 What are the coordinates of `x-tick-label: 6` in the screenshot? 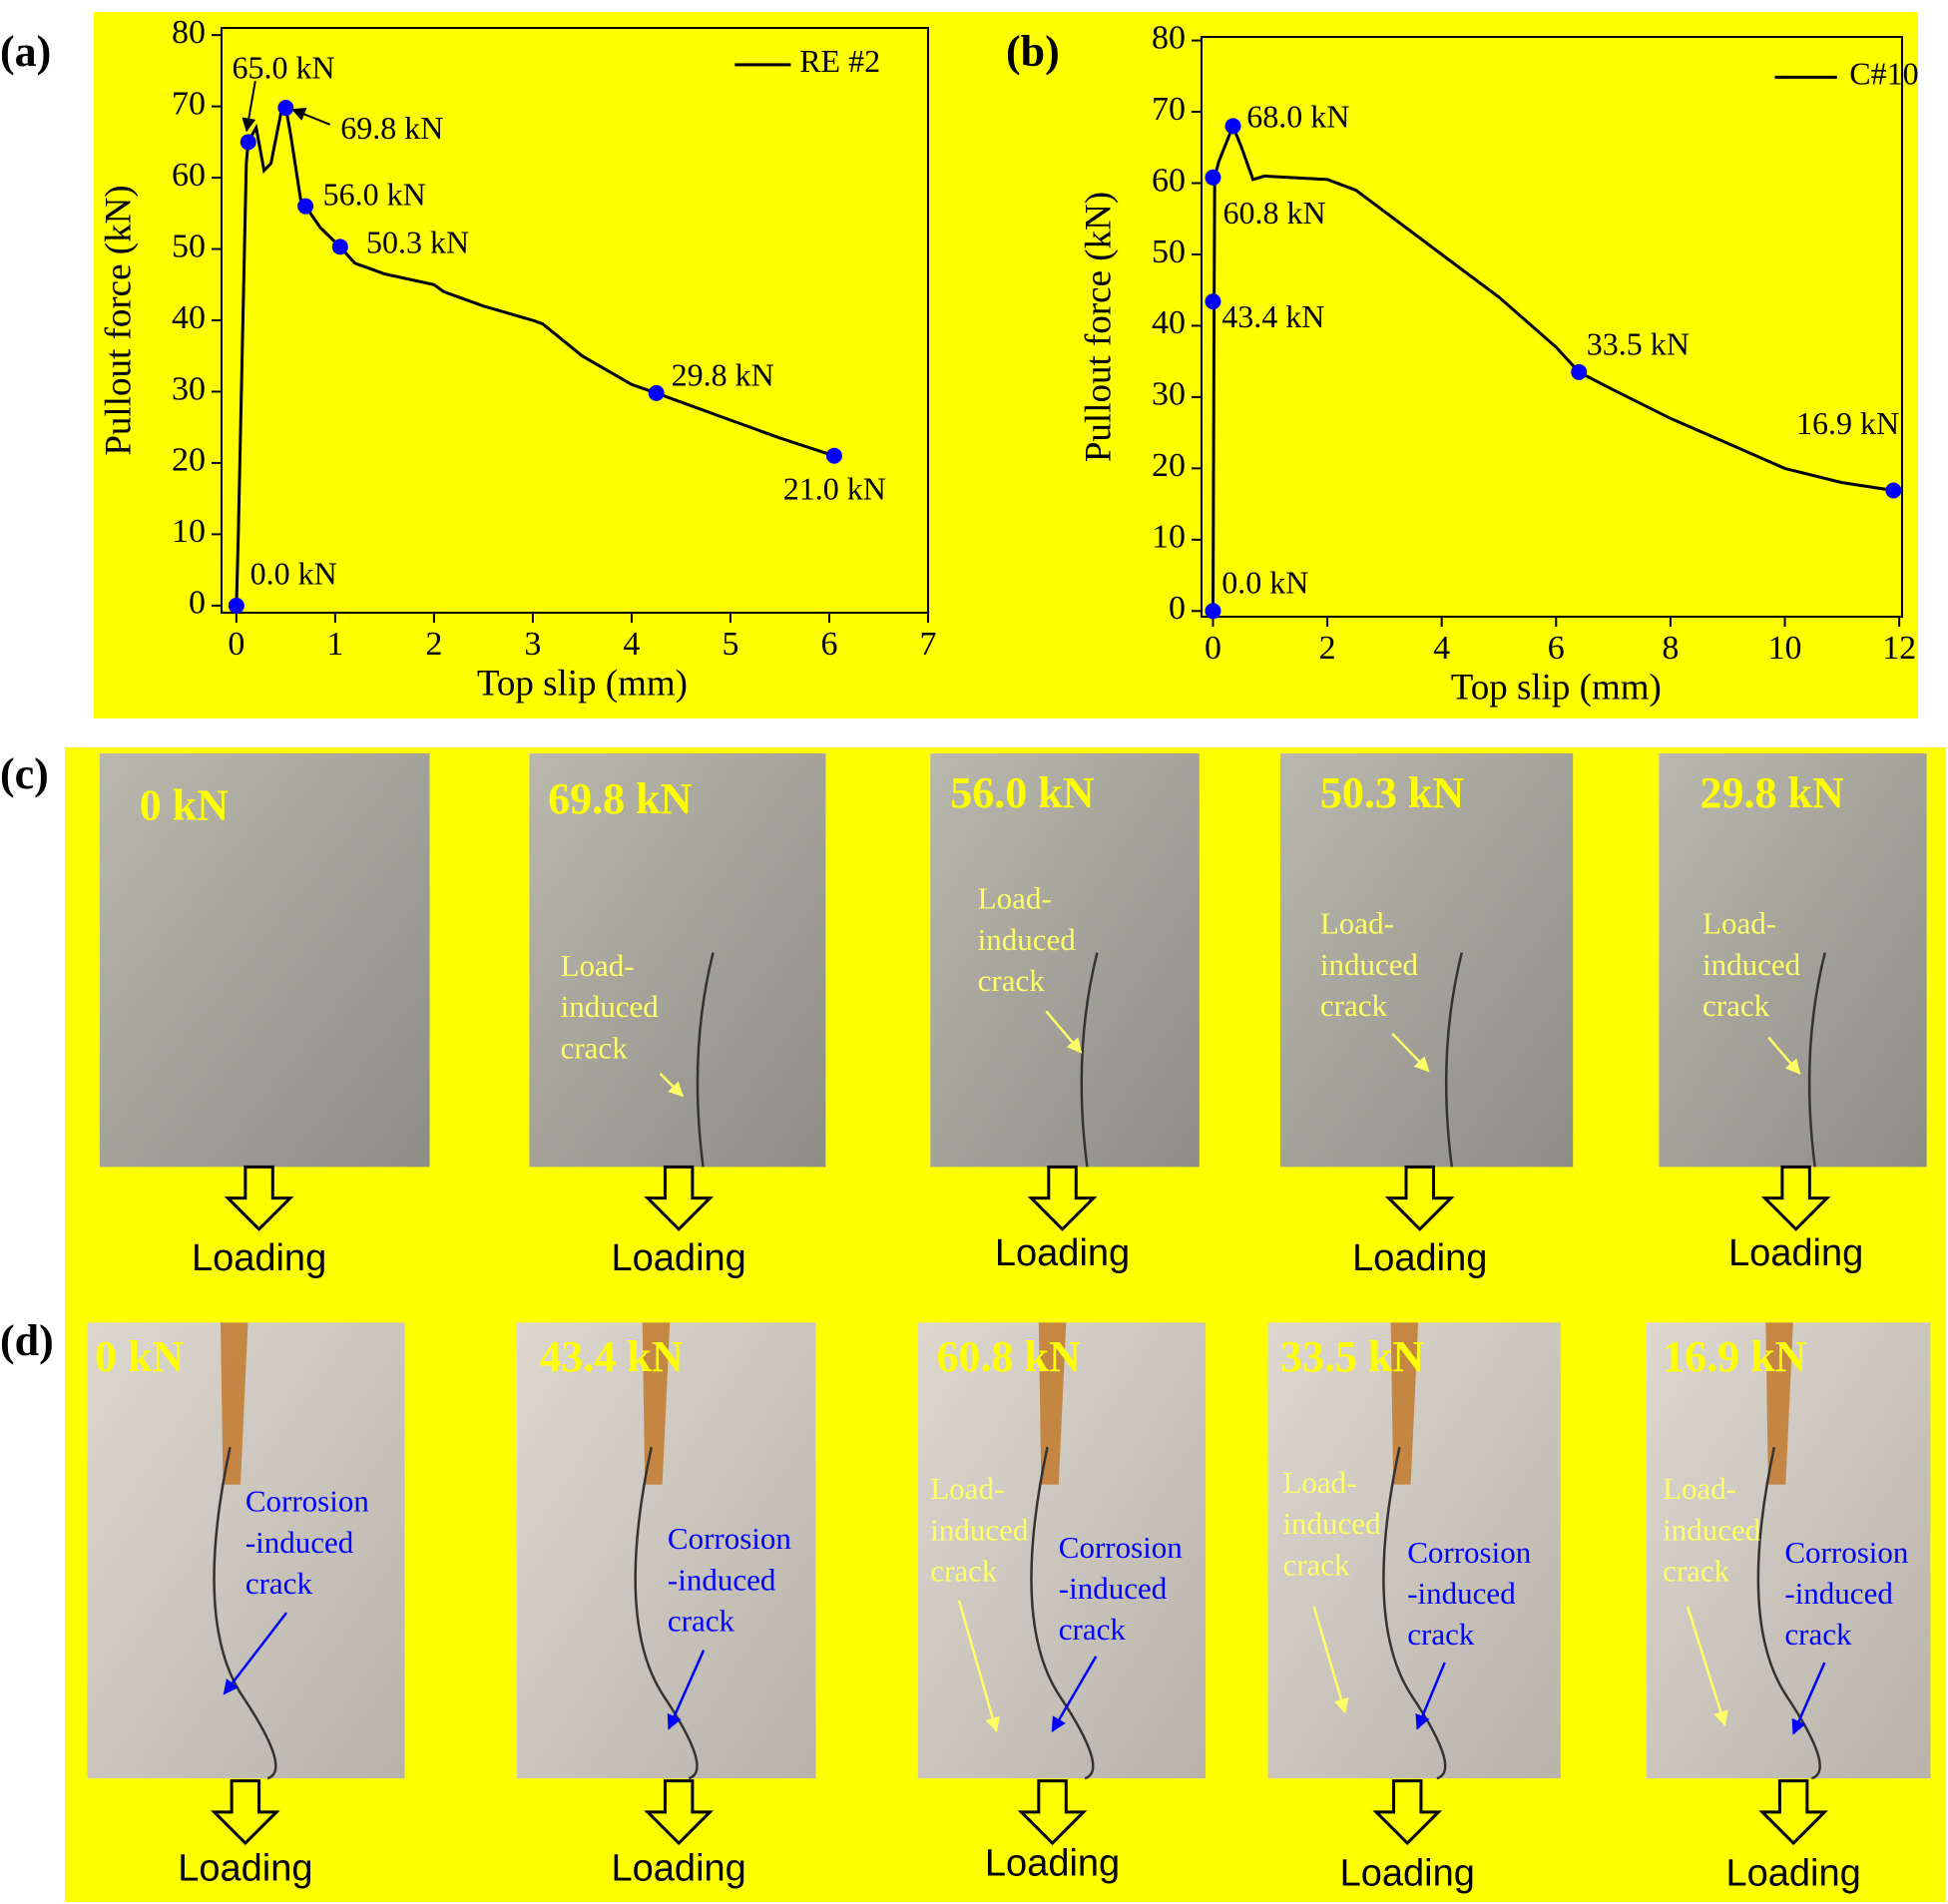 It's located at (828, 644).